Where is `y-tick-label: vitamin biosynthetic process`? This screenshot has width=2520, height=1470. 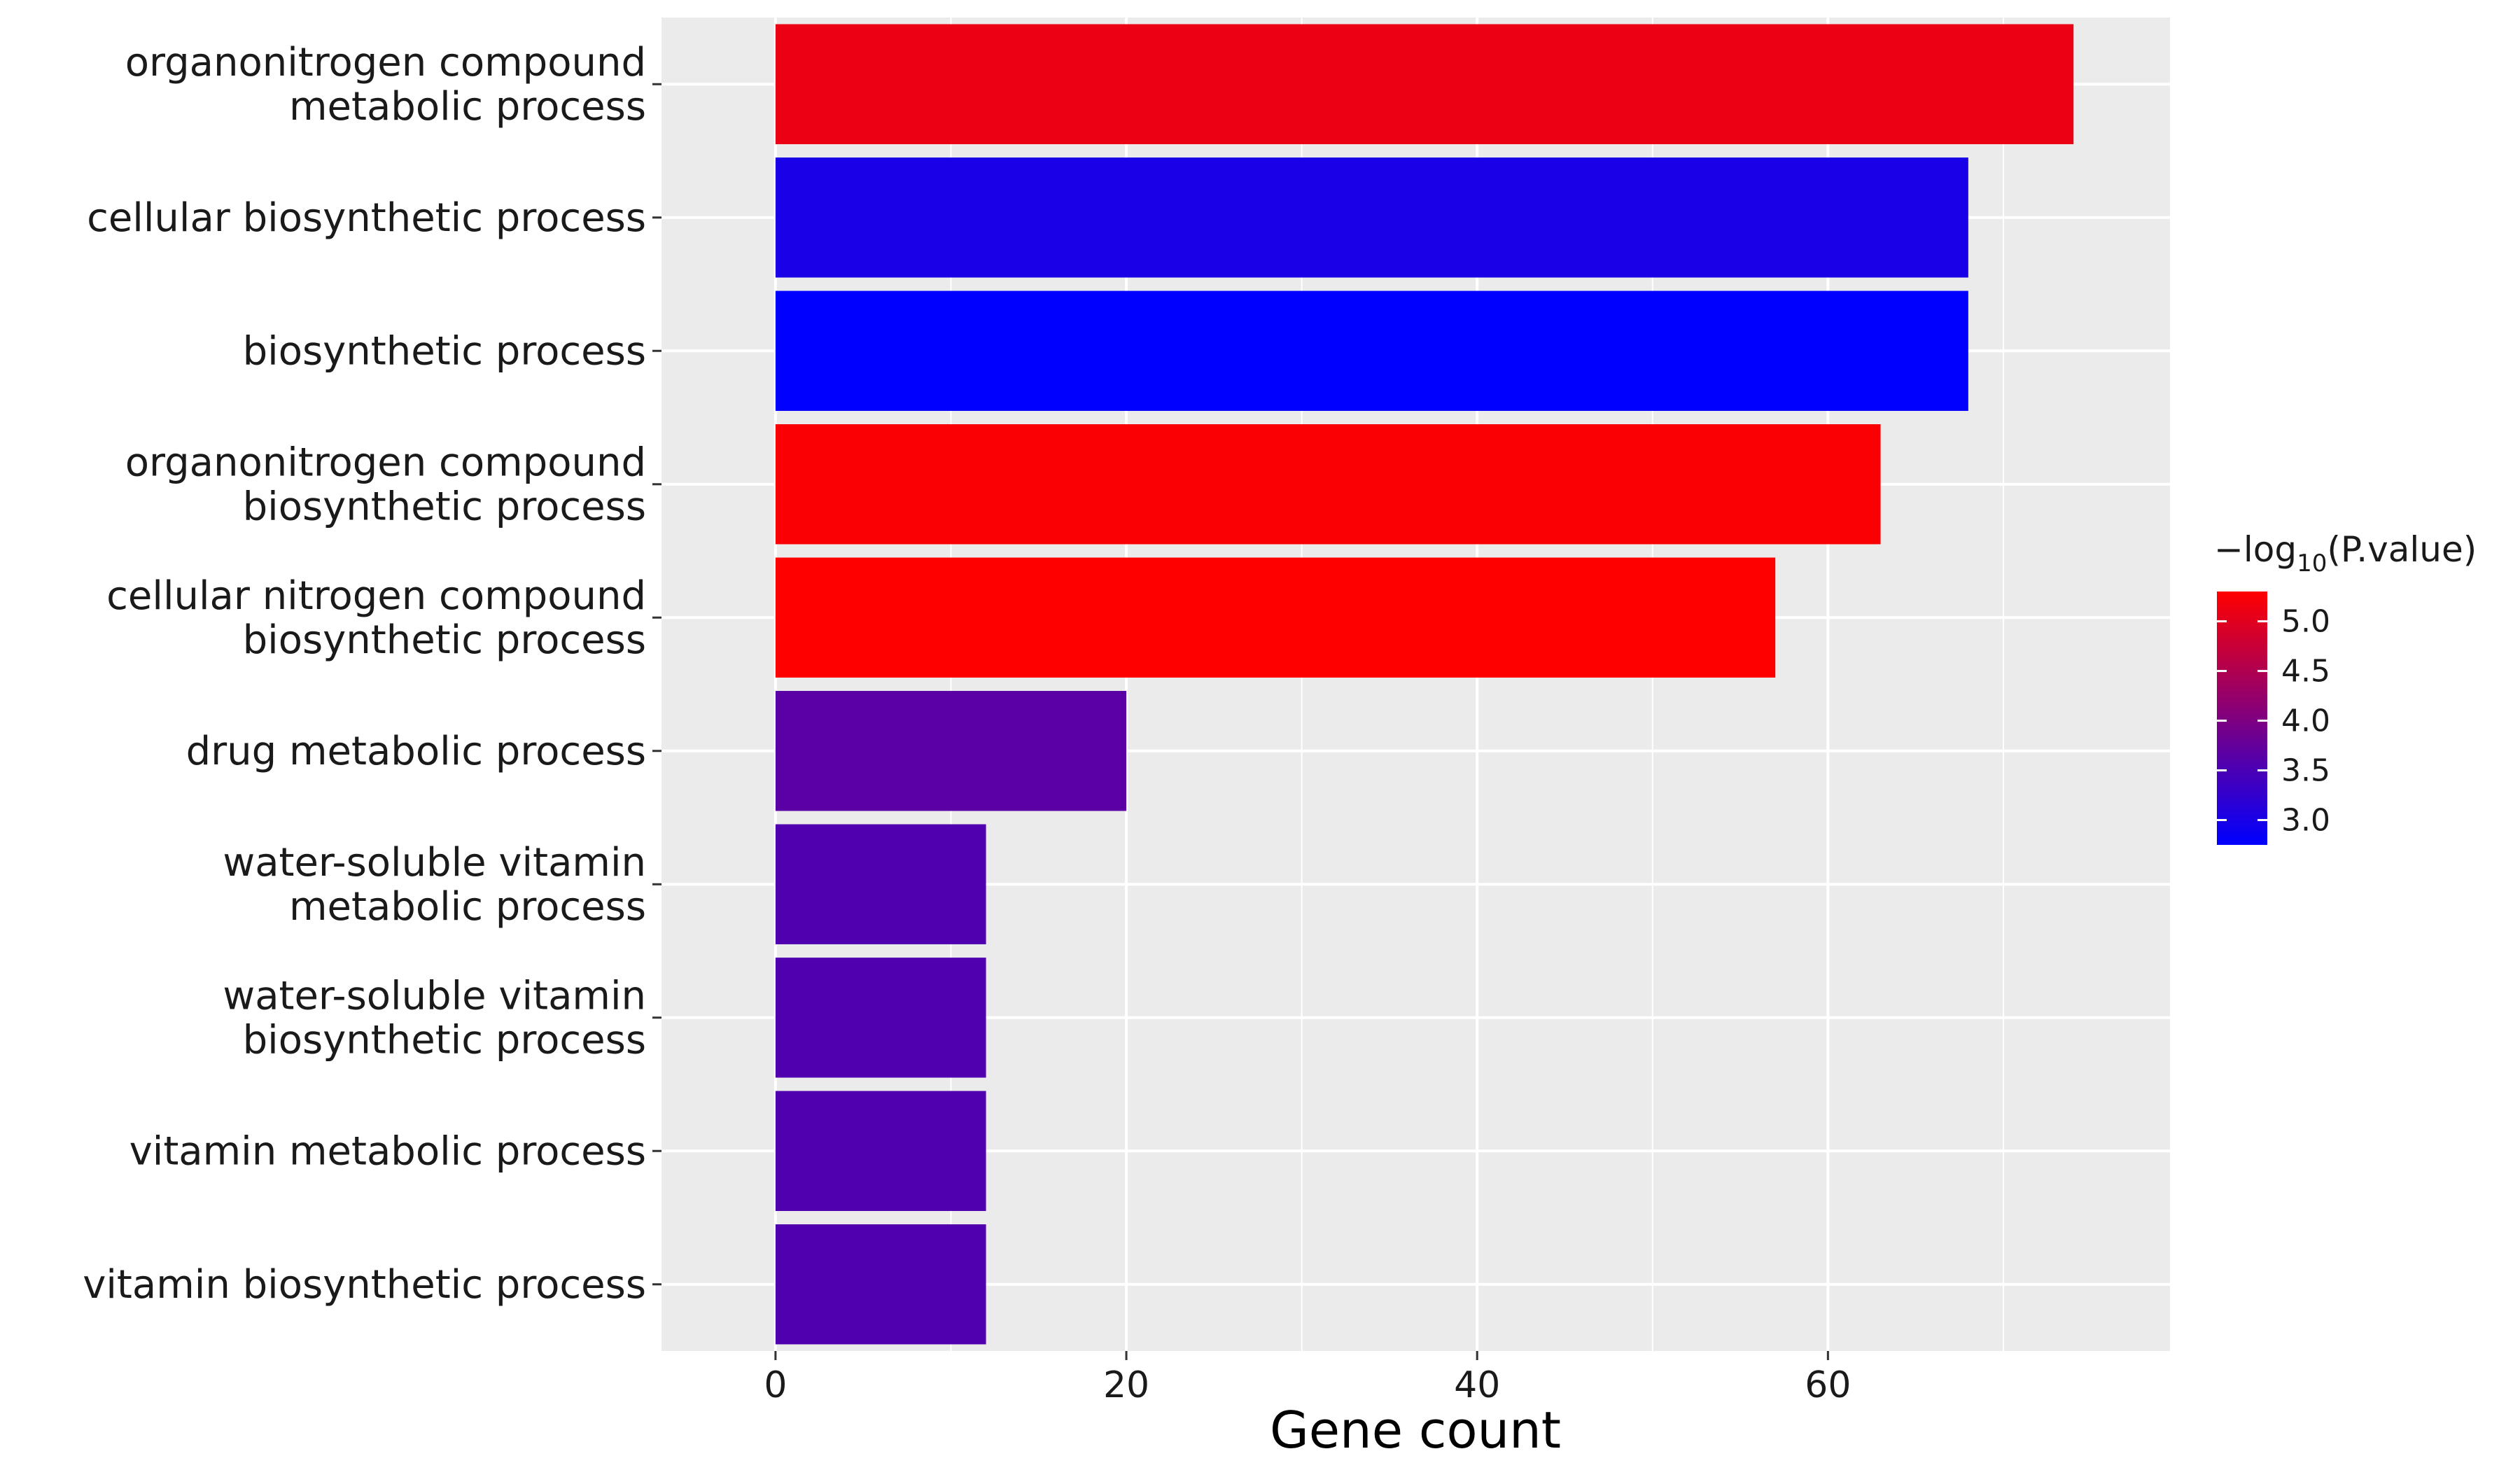
y-tick-label: vitamin biosynthetic process is located at coordinates (364, 1285).